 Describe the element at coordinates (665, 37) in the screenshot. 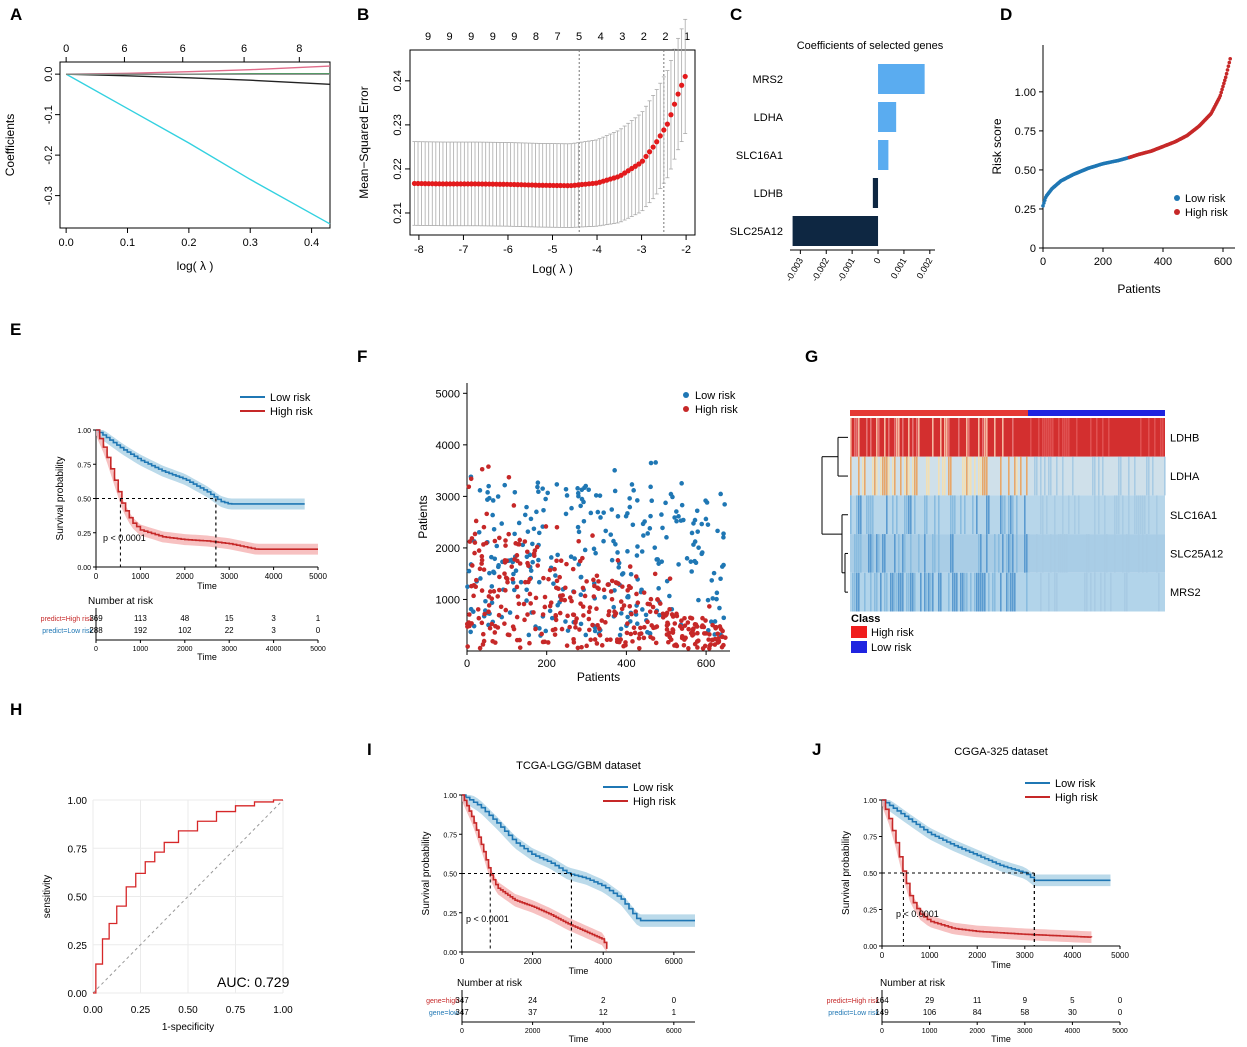

I see `top-label: 2` at that location.